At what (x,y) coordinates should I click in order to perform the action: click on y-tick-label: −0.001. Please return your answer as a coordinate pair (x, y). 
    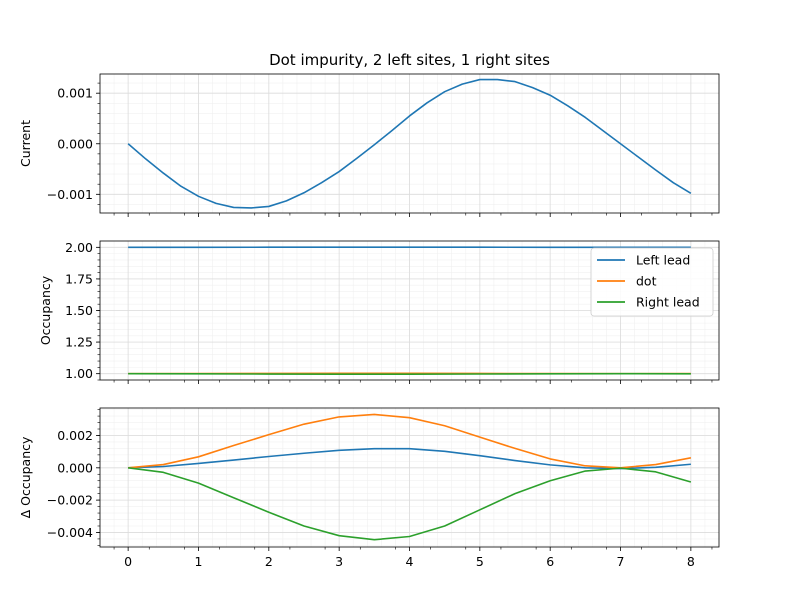
    Looking at the image, I should click on (70, 194).